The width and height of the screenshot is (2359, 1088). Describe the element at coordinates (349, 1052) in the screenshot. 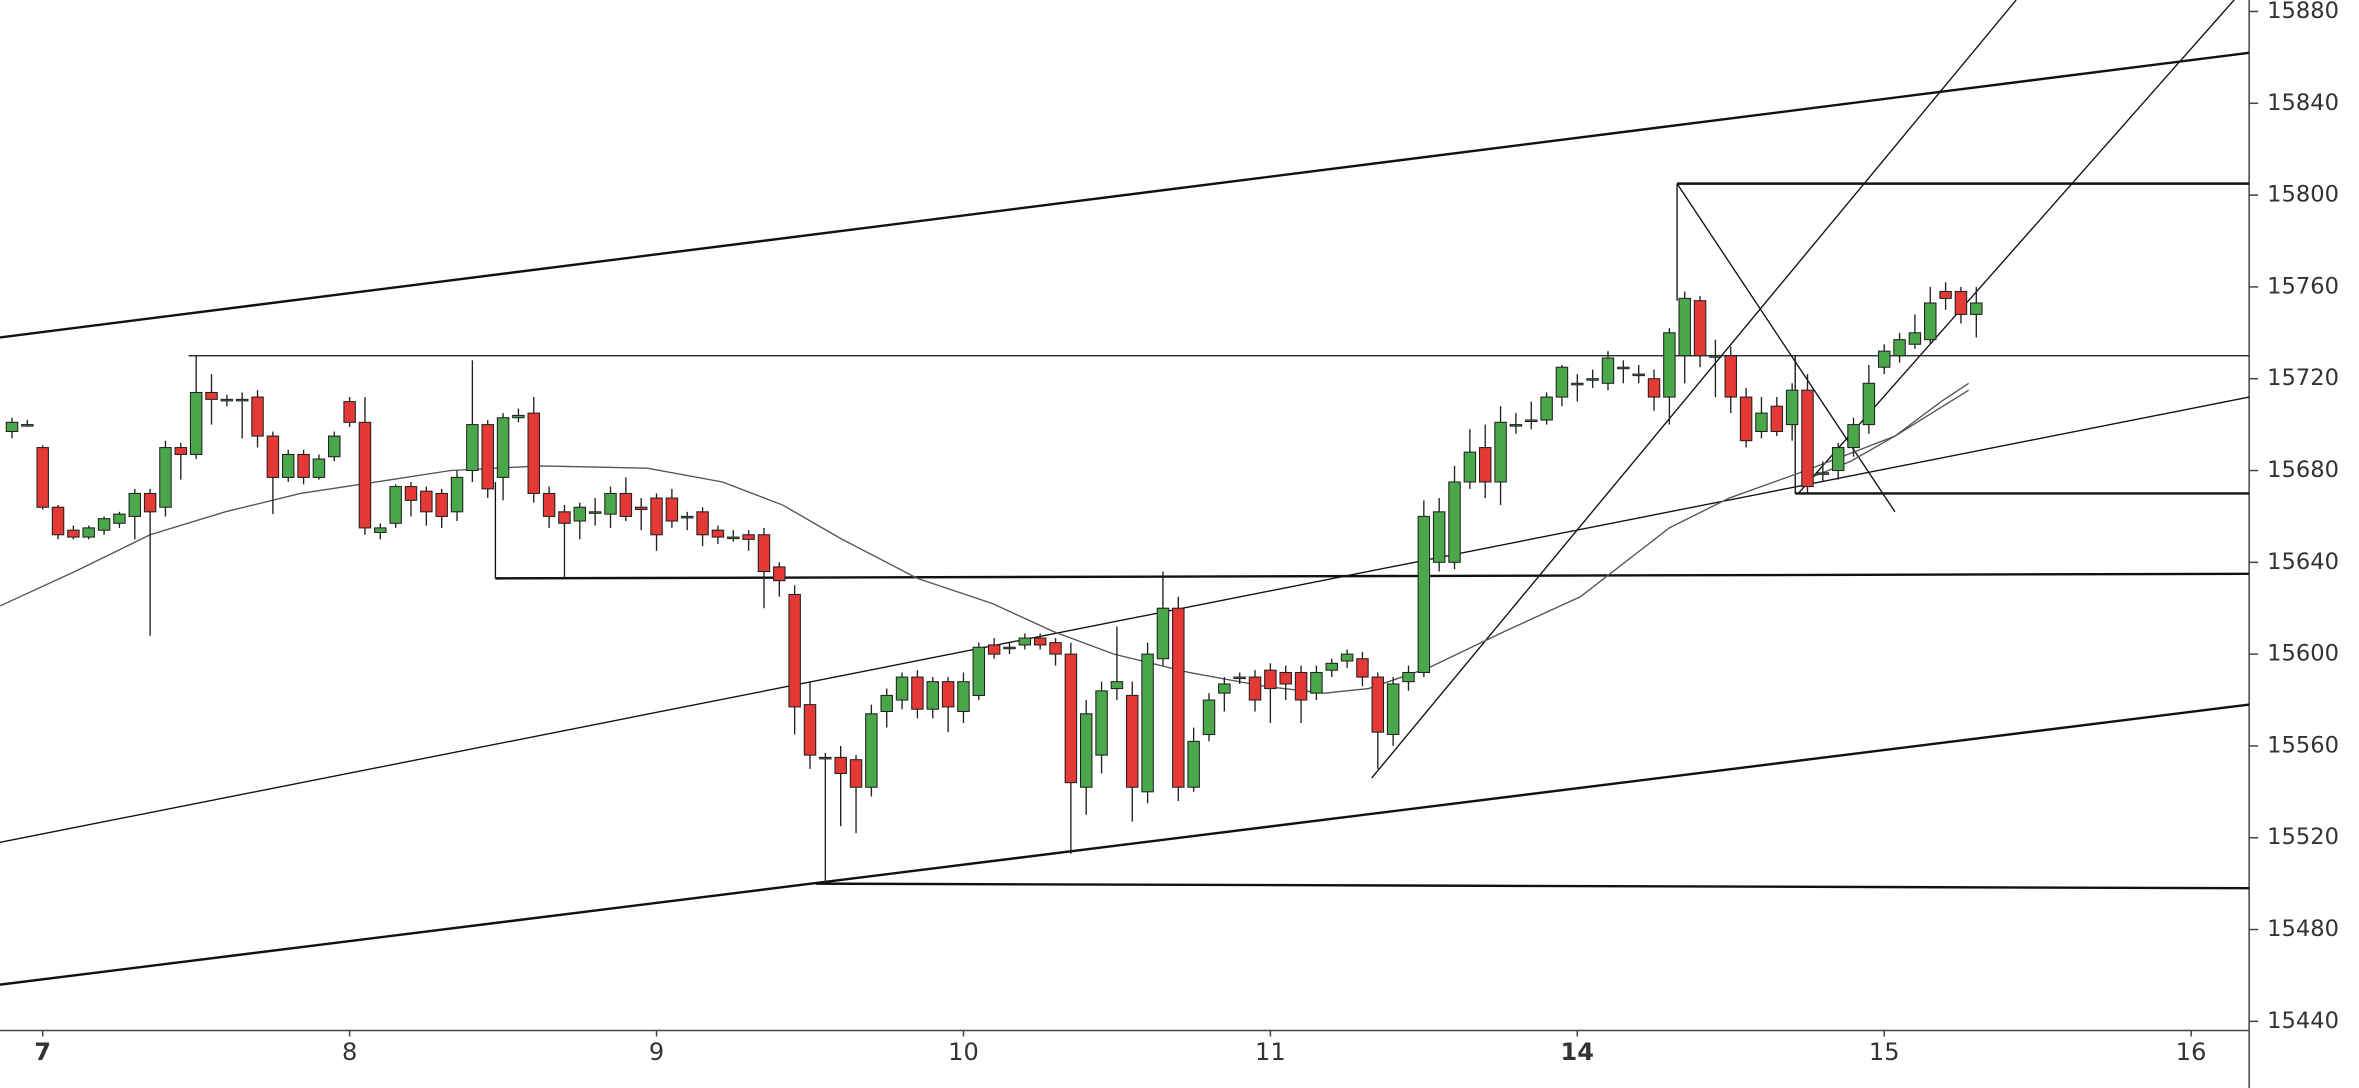

I see `x-tick-label: 8` at that location.